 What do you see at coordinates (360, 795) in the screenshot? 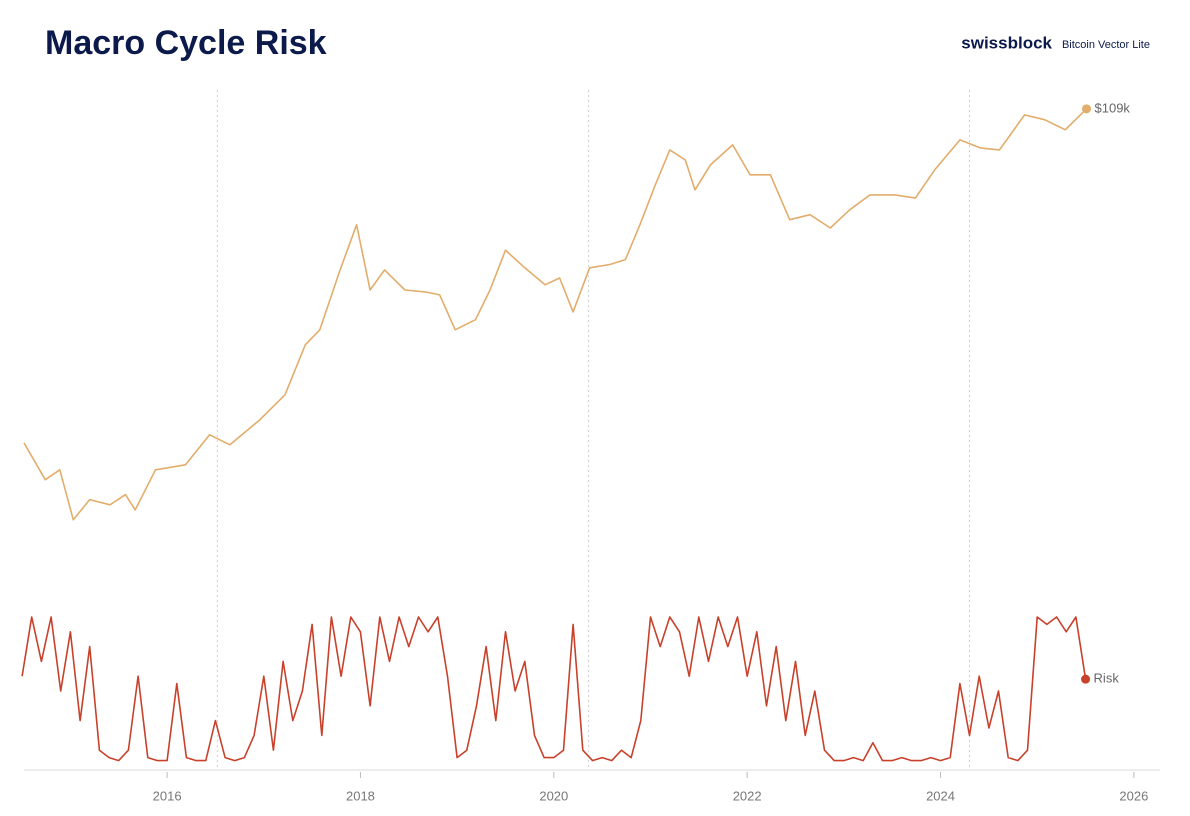
I see `x-tick-label: 2018` at bounding box center [360, 795].